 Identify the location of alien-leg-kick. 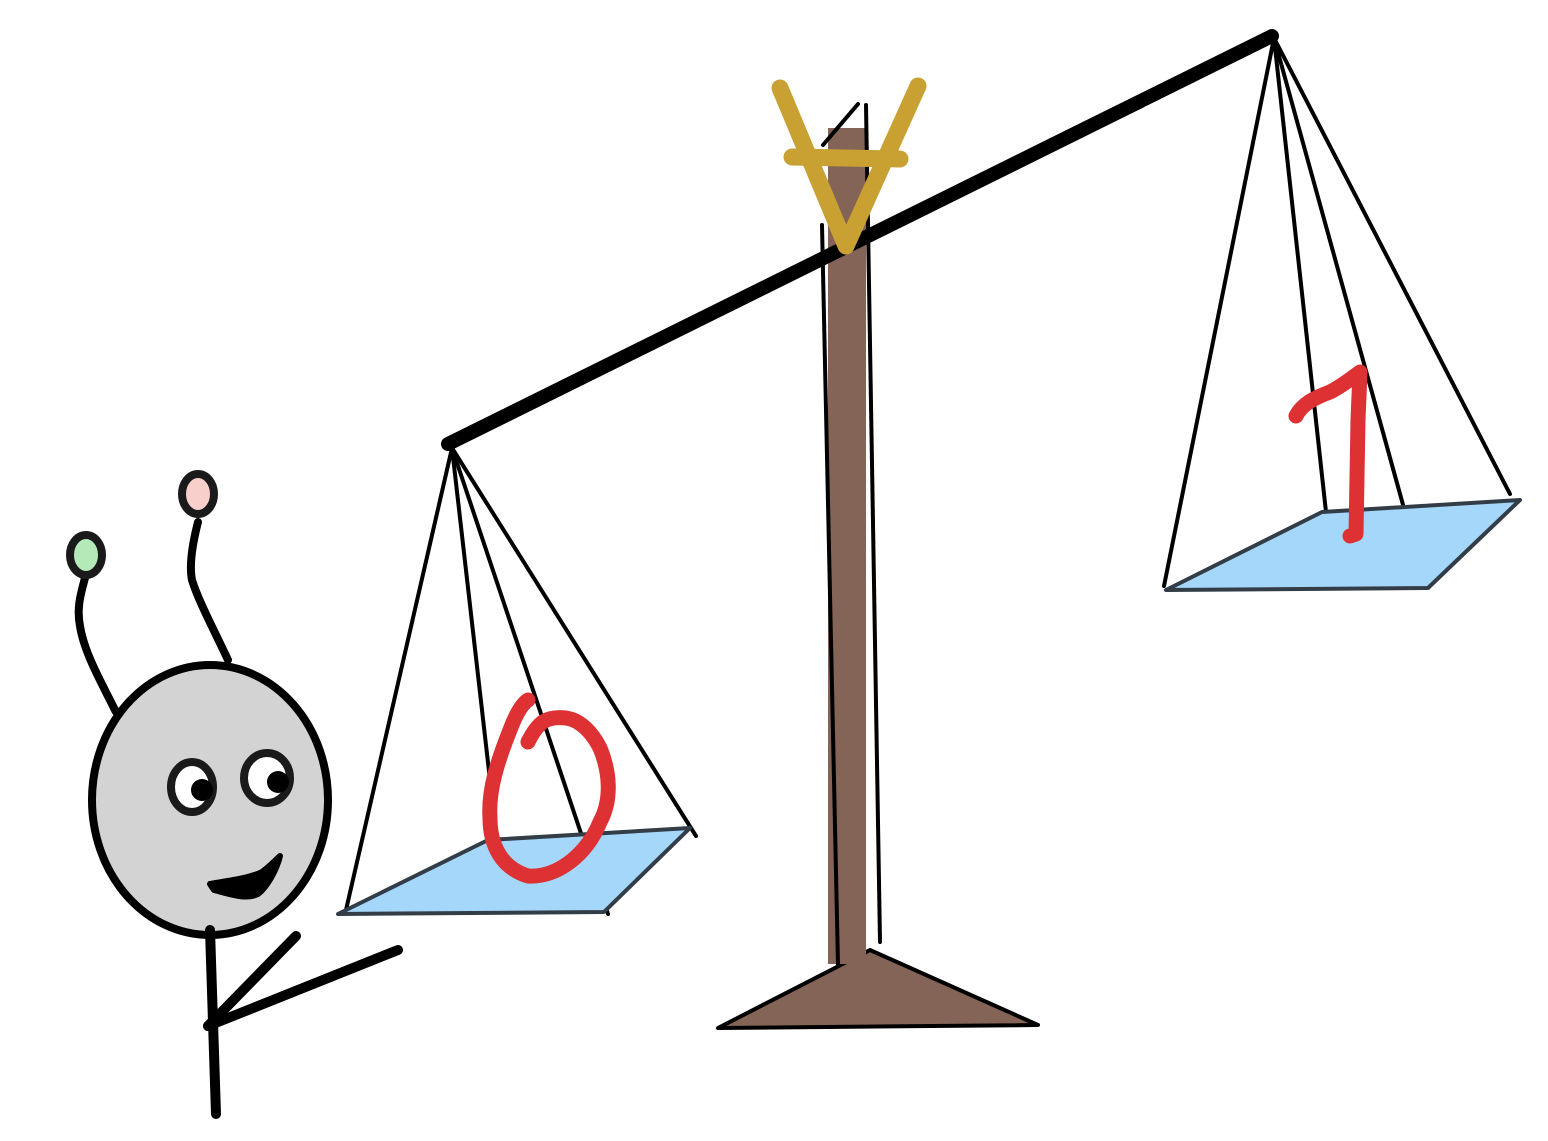
(252, 981).